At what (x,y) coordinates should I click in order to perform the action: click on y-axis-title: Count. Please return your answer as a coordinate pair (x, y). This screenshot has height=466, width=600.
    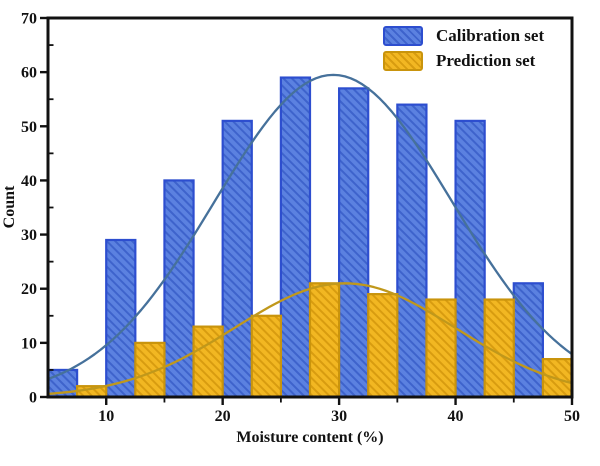
    Looking at the image, I should click on (9, 207).